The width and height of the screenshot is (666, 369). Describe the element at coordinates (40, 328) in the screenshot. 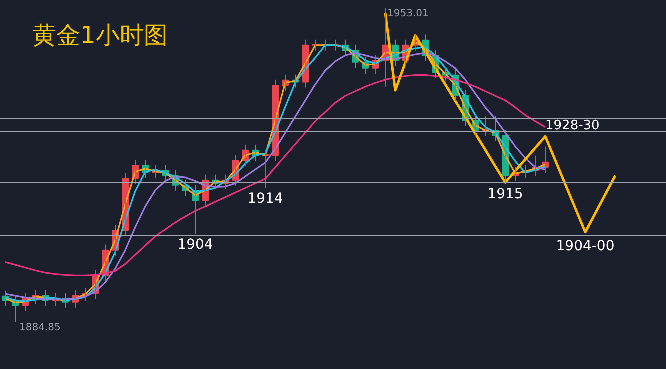

I see `annotation: 1884.85` at that location.